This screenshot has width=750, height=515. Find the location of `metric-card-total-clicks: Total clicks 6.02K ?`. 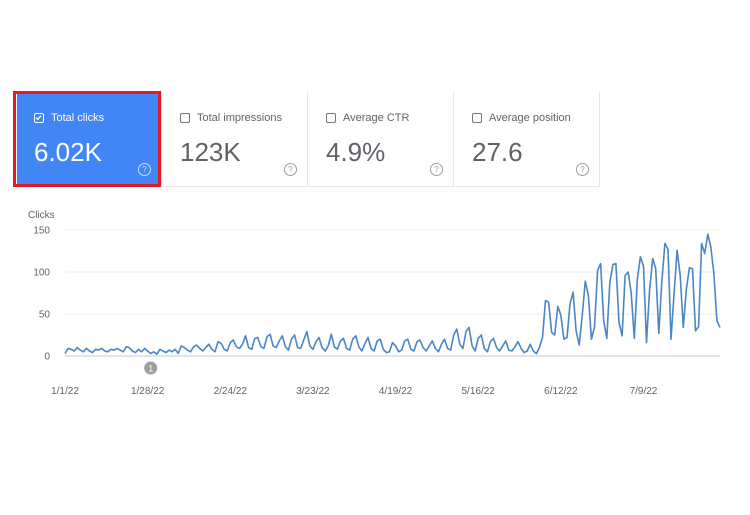

metric-card-total-clicks: Total clicks 6.02K ? is located at coordinates (89, 139).